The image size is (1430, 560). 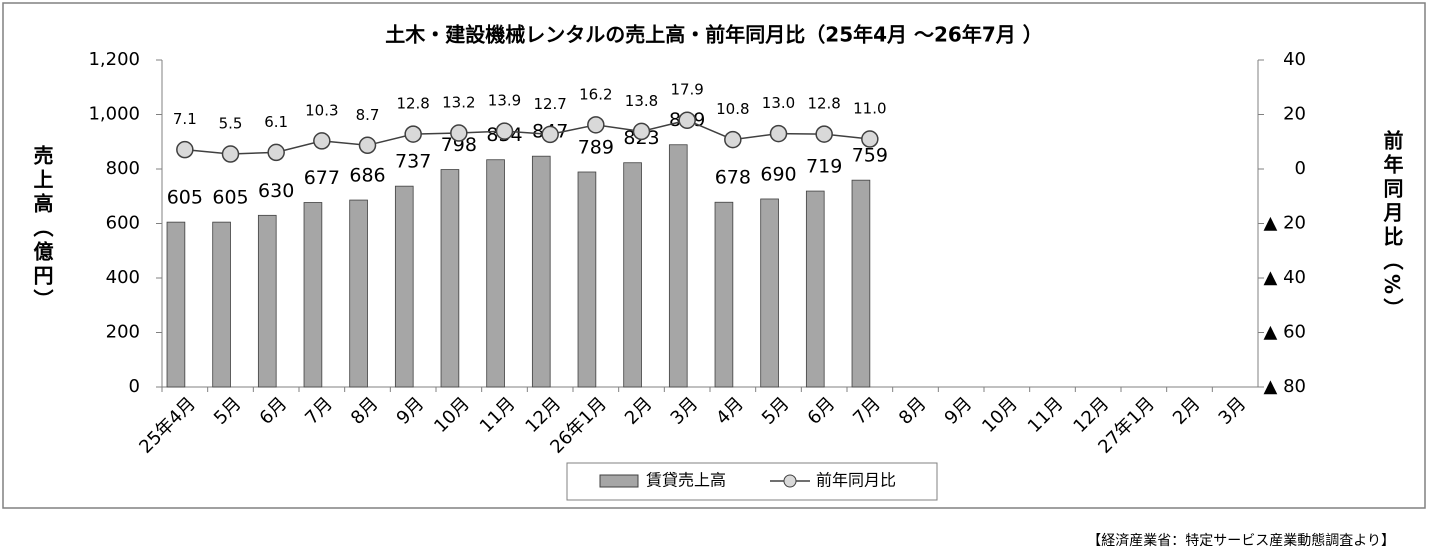 What do you see at coordinates (713, 35) in the screenshot?
I see `chart-title: 土木・建設機械レンタルの売上高・前年同月比（25年4月 ～26年7月 ）` at bounding box center [713, 35].